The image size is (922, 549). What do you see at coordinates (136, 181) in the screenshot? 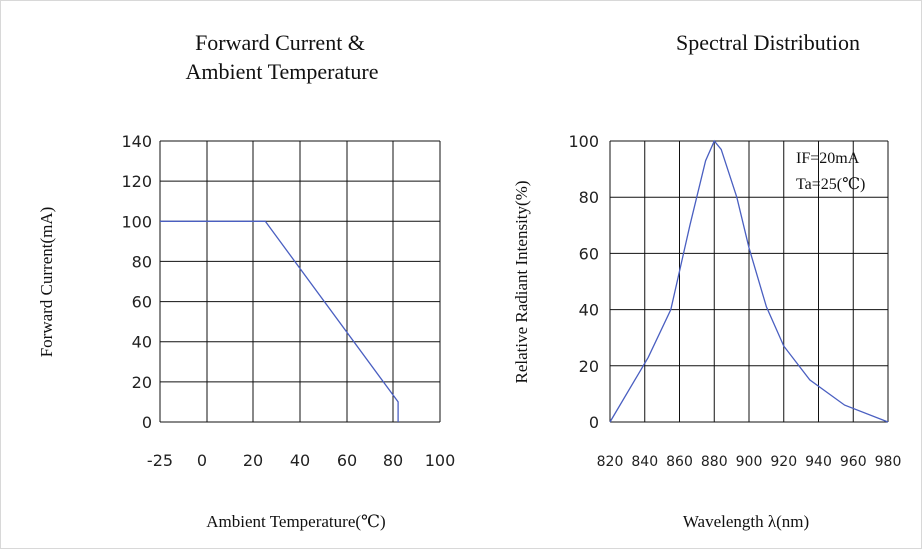
I see `y-tick-label: 120` at bounding box center [136, 181].